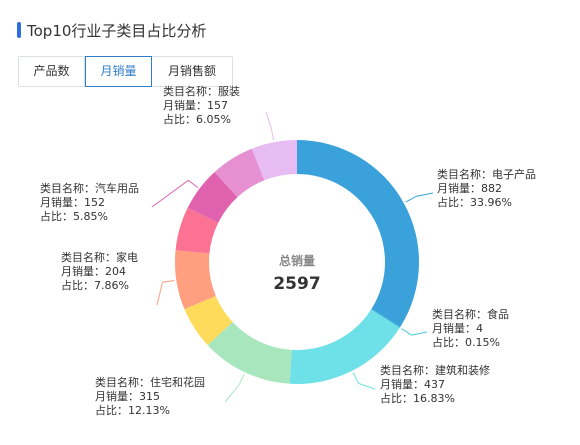 The width and height of the screenshot is (580, 445). What do you see at coordinates (296, 284) in the screenshot?
I see `center-value: 2597` at bounding box center [296, 284].